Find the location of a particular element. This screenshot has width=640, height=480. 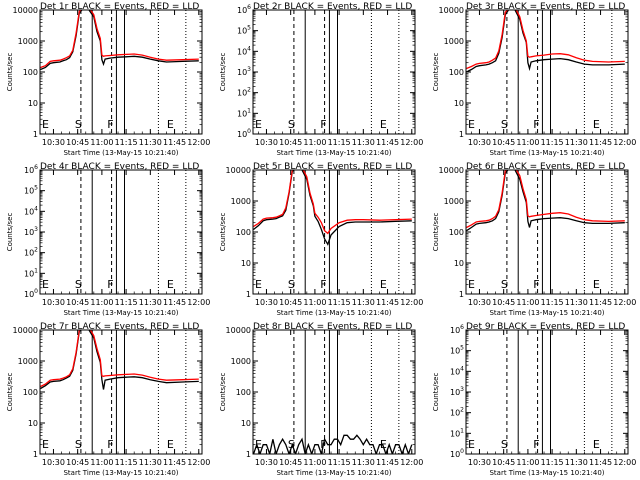

y-tick-label: 10⁶ is located at coordinates (31, 169).